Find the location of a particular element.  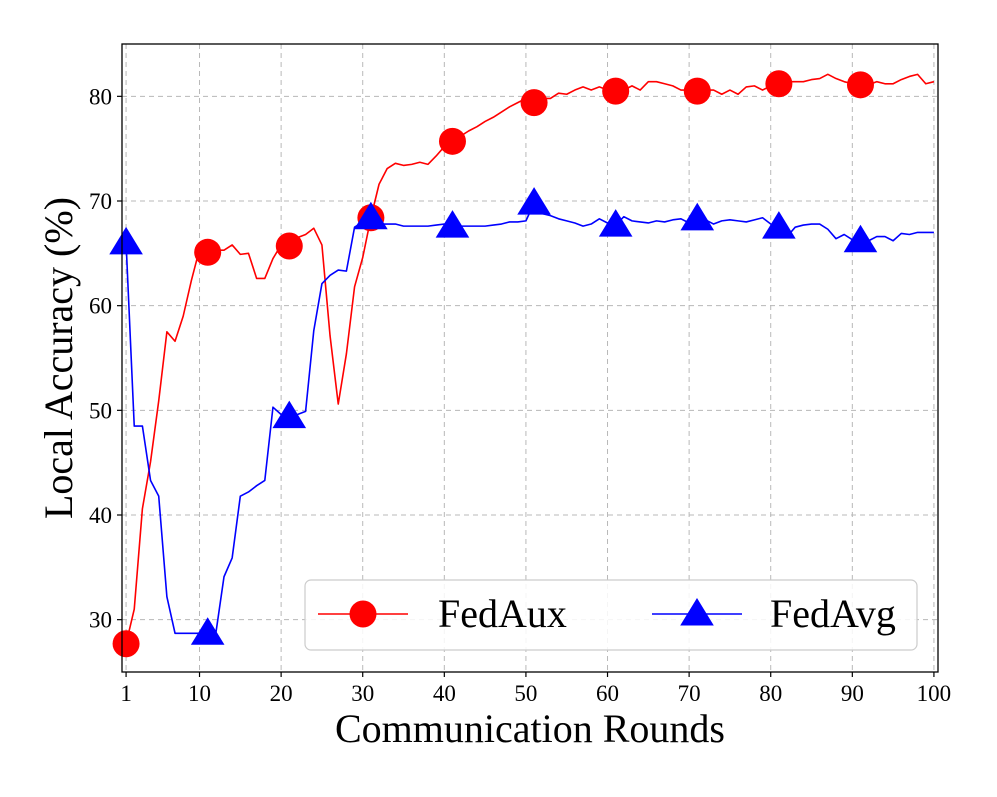

legend-label-fedavg: FedAvg is located at coordinates (833, 613).